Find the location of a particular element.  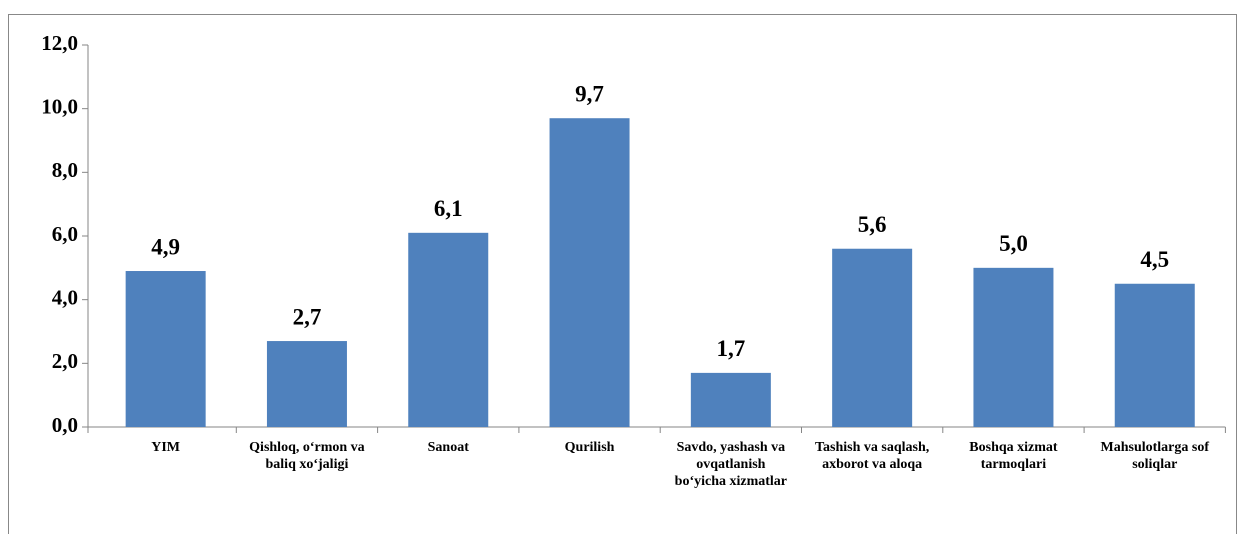

y-tick-label: 6,0 is located at coordinates (65, 234).